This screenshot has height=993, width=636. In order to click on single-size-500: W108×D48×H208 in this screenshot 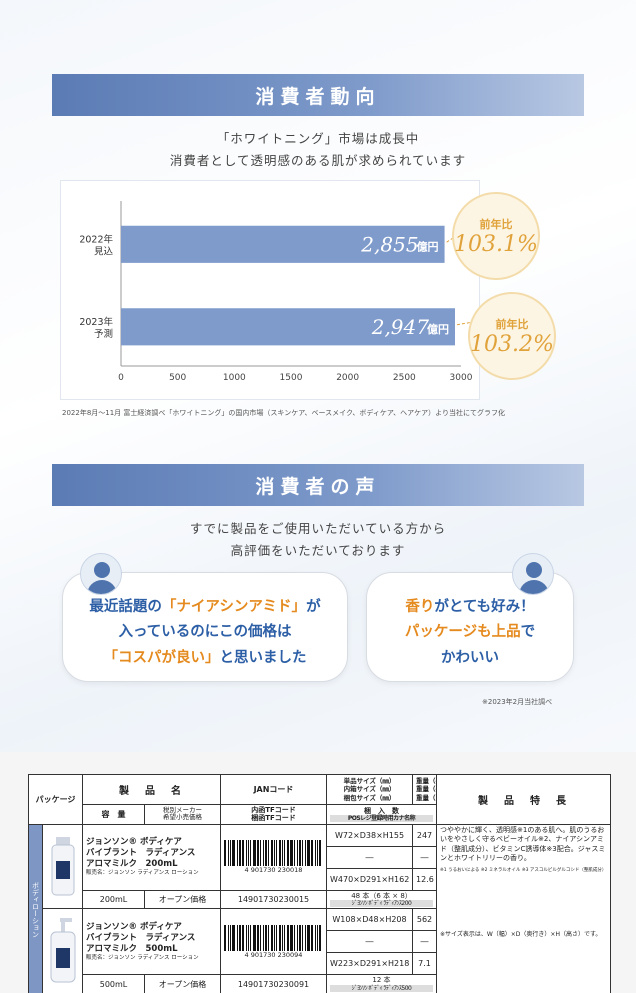, I will do `click(369, 920)`.